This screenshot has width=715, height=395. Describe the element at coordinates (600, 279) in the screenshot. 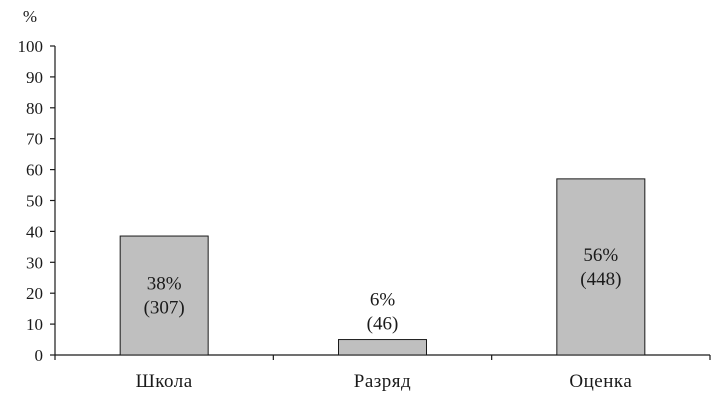

I see `data-label: (448)` at that location.